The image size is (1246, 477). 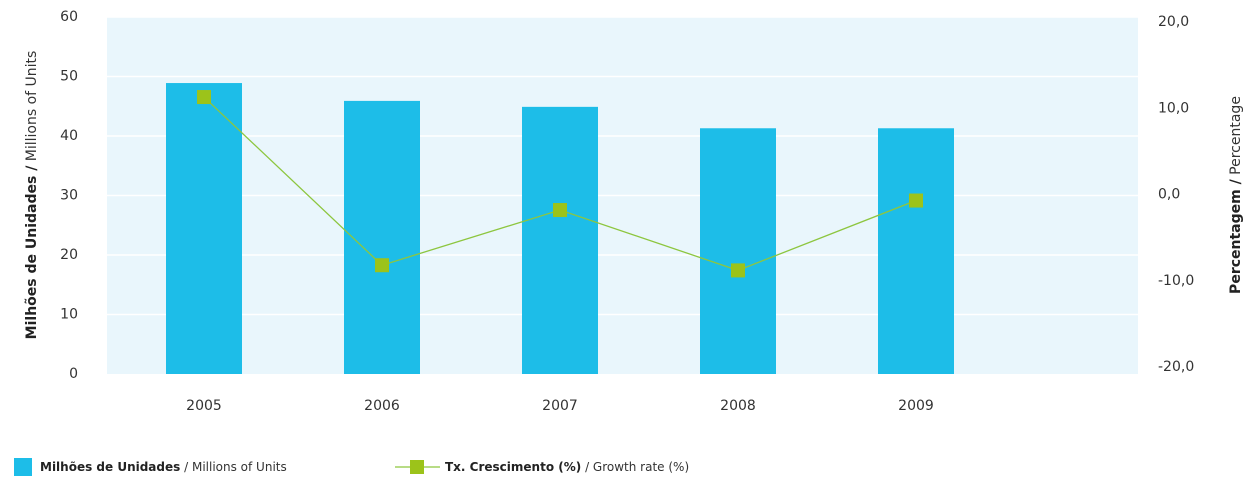 I want to click on legend-swatch, so click(x=23, y=467).